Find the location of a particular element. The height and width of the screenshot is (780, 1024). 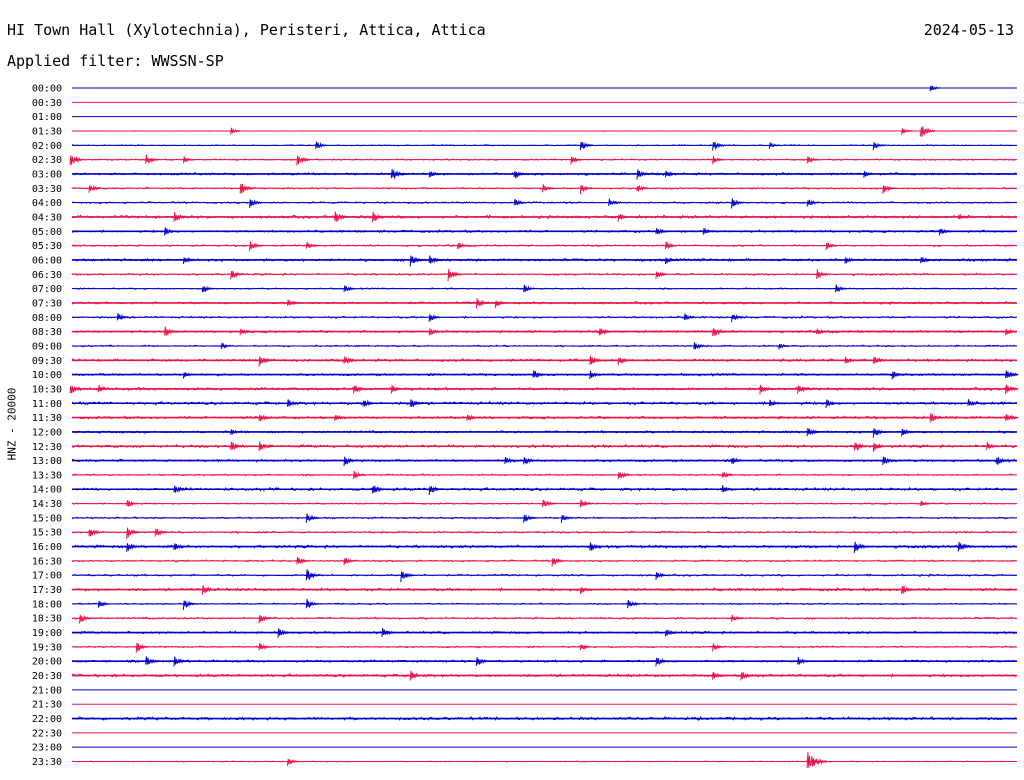

row-time-label: 09:00 is located at coordinates (47, 346).